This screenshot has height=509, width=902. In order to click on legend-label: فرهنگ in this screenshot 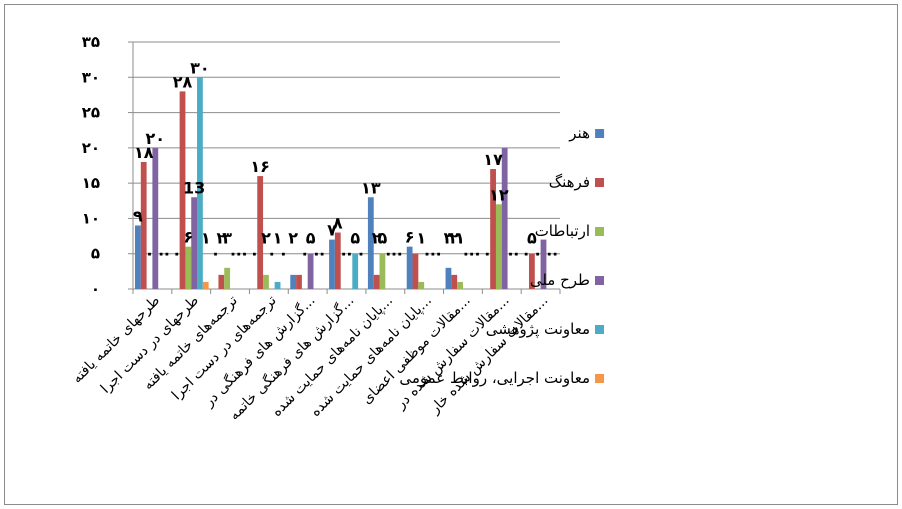, I will do `click(569, 182)`.